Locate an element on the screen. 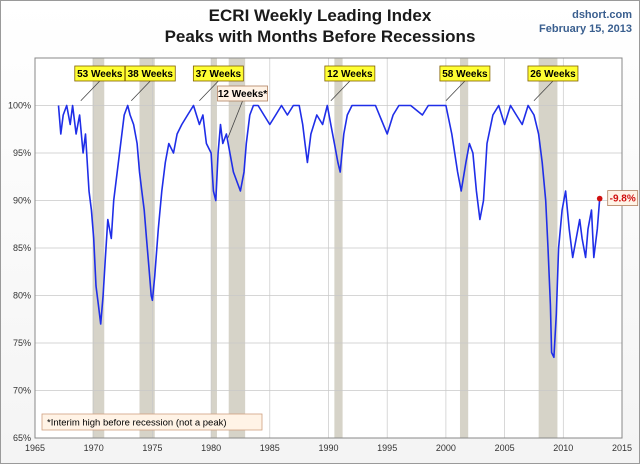 Image resolution: width=640 pixels, height=464 pixels. final-point-marker is located at coordinates (599, 198).